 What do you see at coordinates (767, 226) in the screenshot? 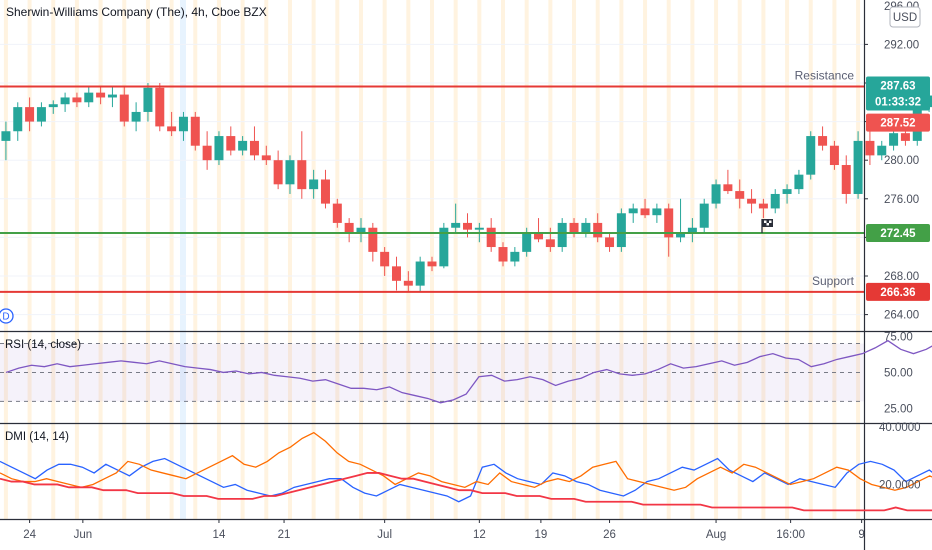
I see `flag-icon` at bounding box center [767, 226].